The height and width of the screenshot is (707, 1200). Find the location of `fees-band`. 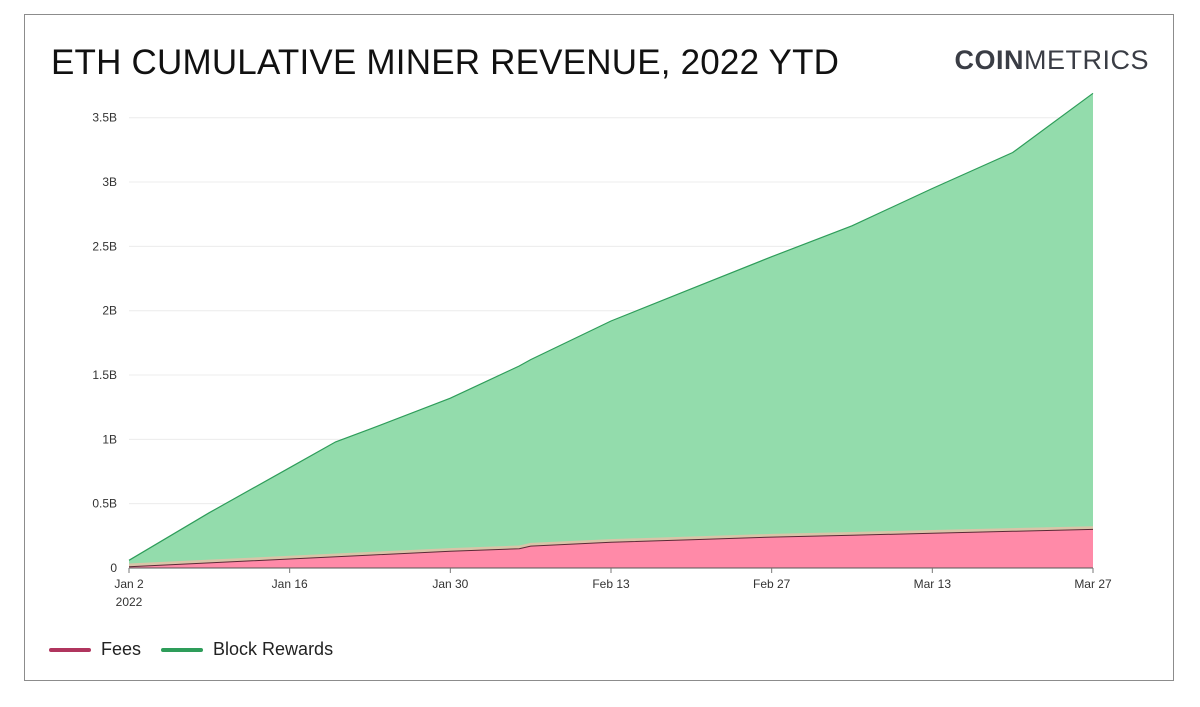

fees-band is located at coordinates (611, 546).